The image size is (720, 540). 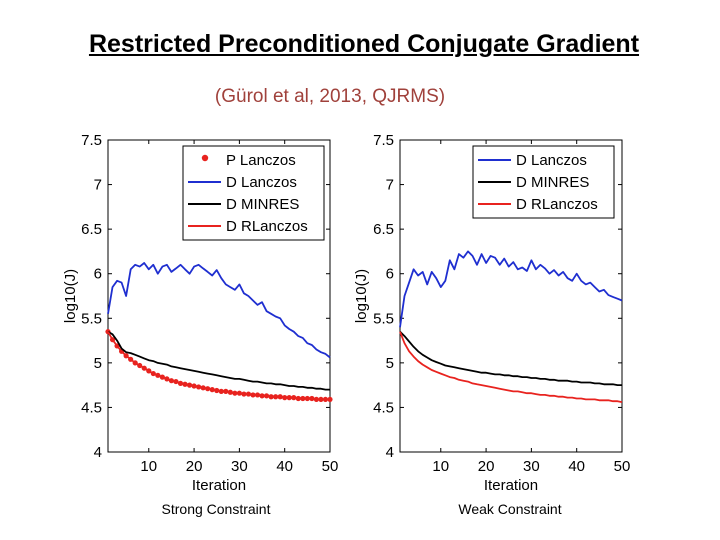 I want to click on slide-subtitle: (Gürol et al, 2013, QJRMS), so click(x=330, y=96).